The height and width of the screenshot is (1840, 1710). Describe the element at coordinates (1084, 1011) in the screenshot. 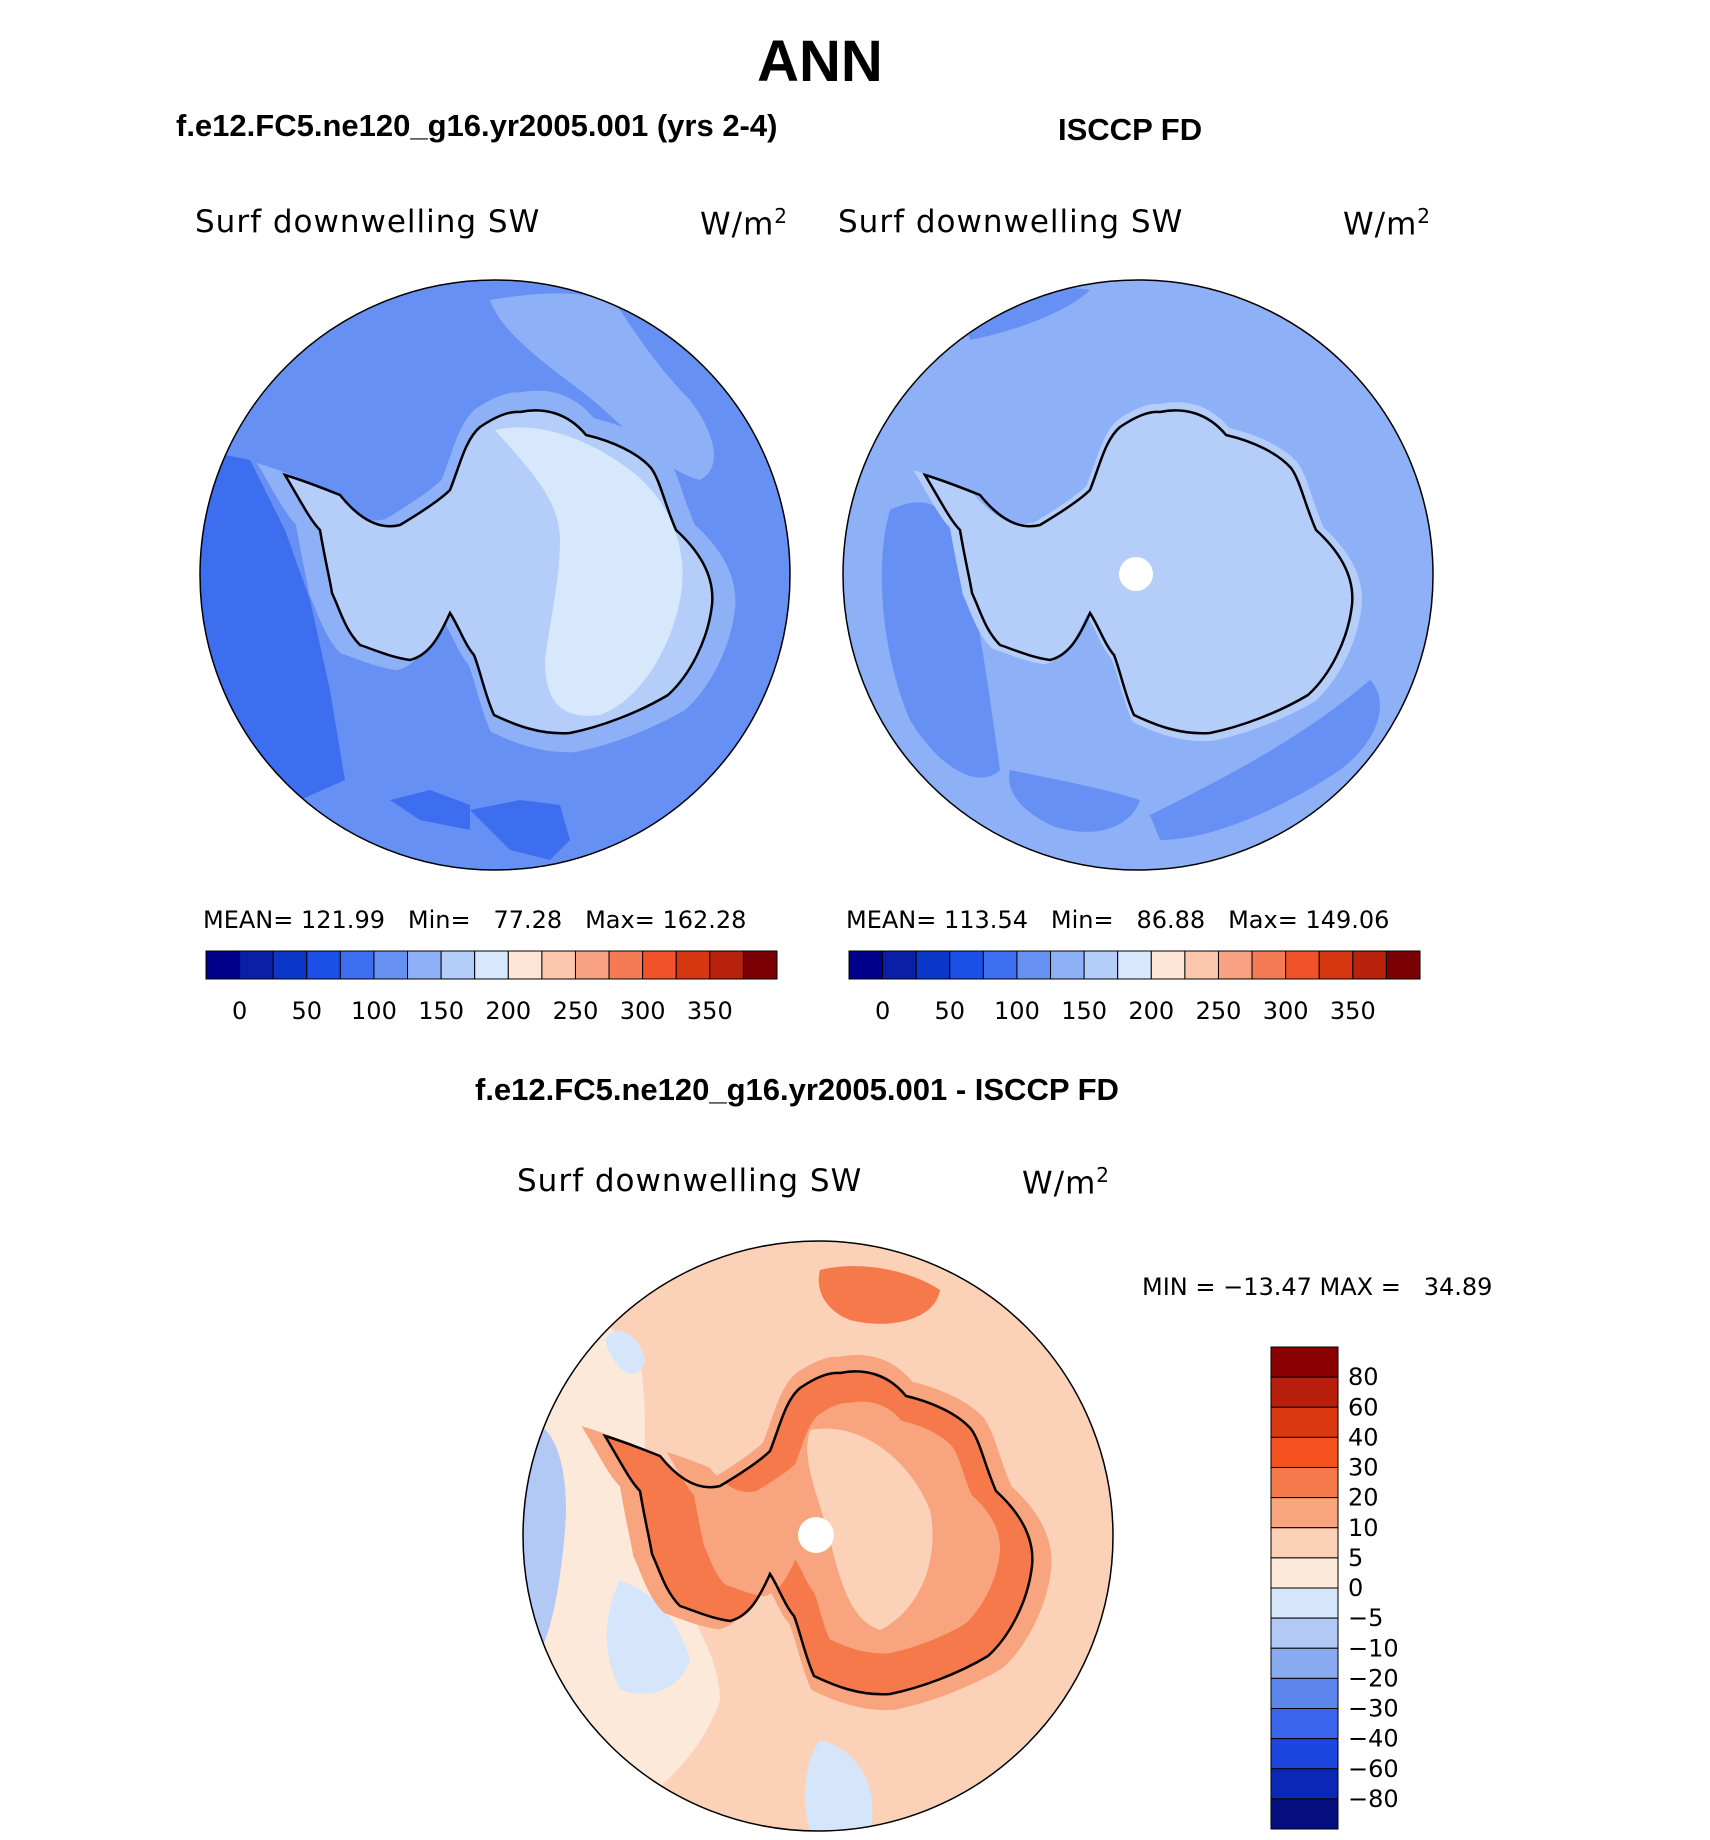

I see `panel-2-colorbar-tick-label: 150` at that location.